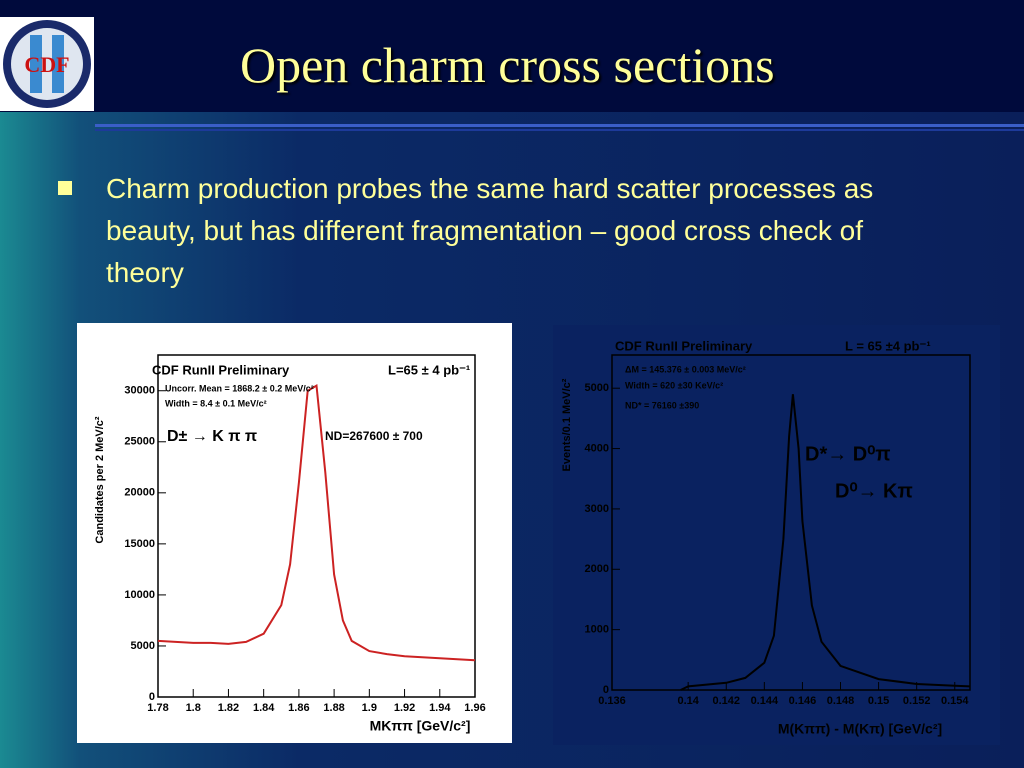  Describe the element at coordinates (726, 701) in the screenshot. I see `x-tick-label: 0.142` at that location.